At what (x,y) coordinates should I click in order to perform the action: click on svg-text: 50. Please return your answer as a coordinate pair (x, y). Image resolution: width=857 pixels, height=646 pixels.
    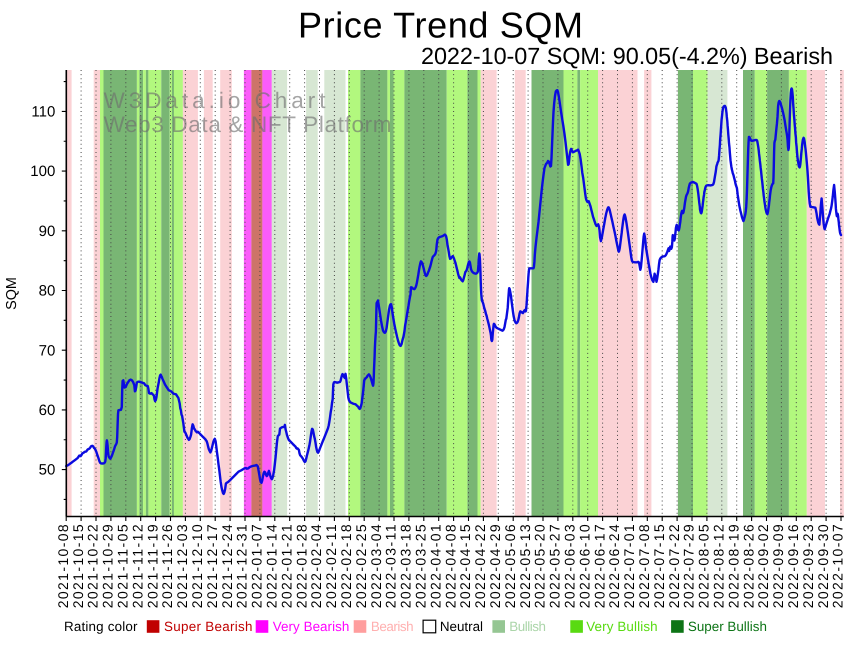
    Looking at the image, I should click on (47, 470).